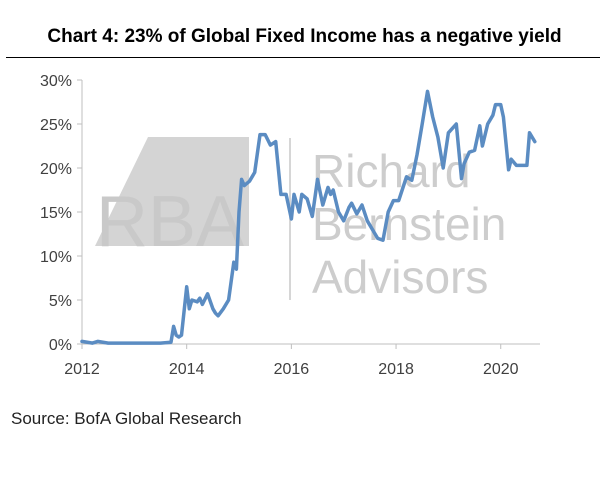  What do you see at coordinates (396, 369) in the screenshot?
I see `x-tick-label: 2018` at bounding box center [396, 369].